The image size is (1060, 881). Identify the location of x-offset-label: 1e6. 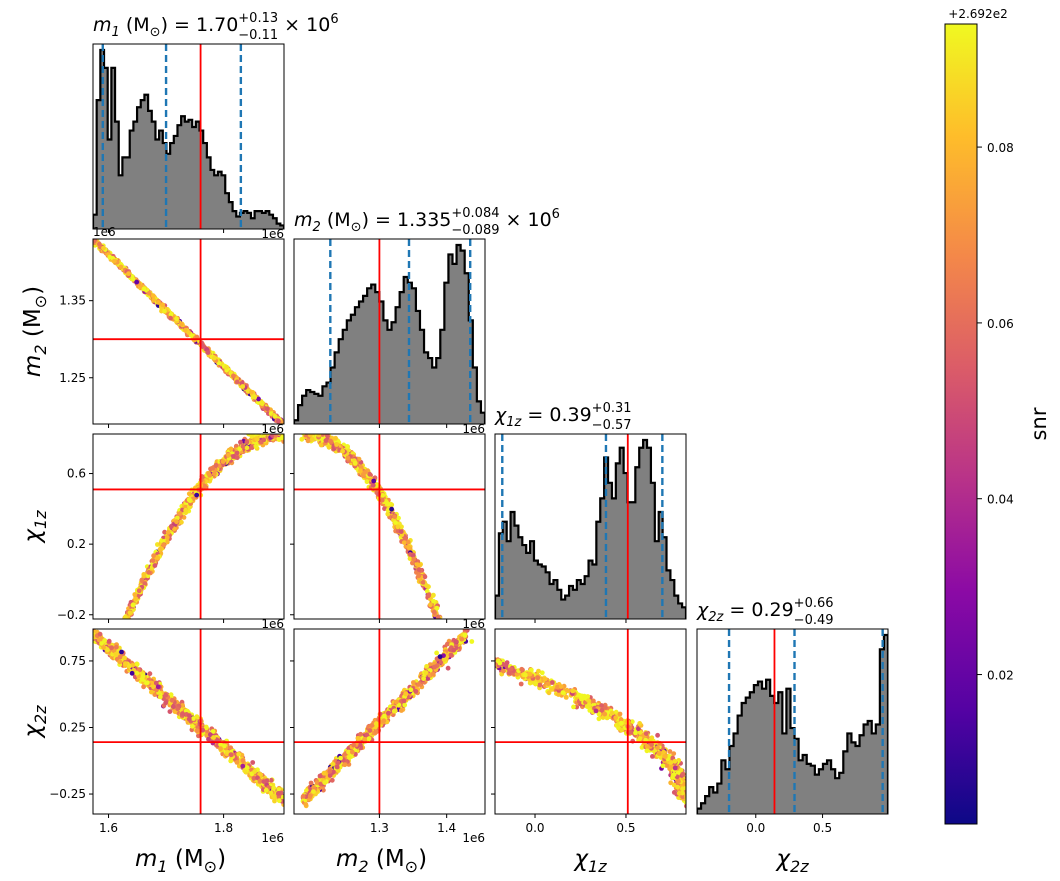
(473, 624).